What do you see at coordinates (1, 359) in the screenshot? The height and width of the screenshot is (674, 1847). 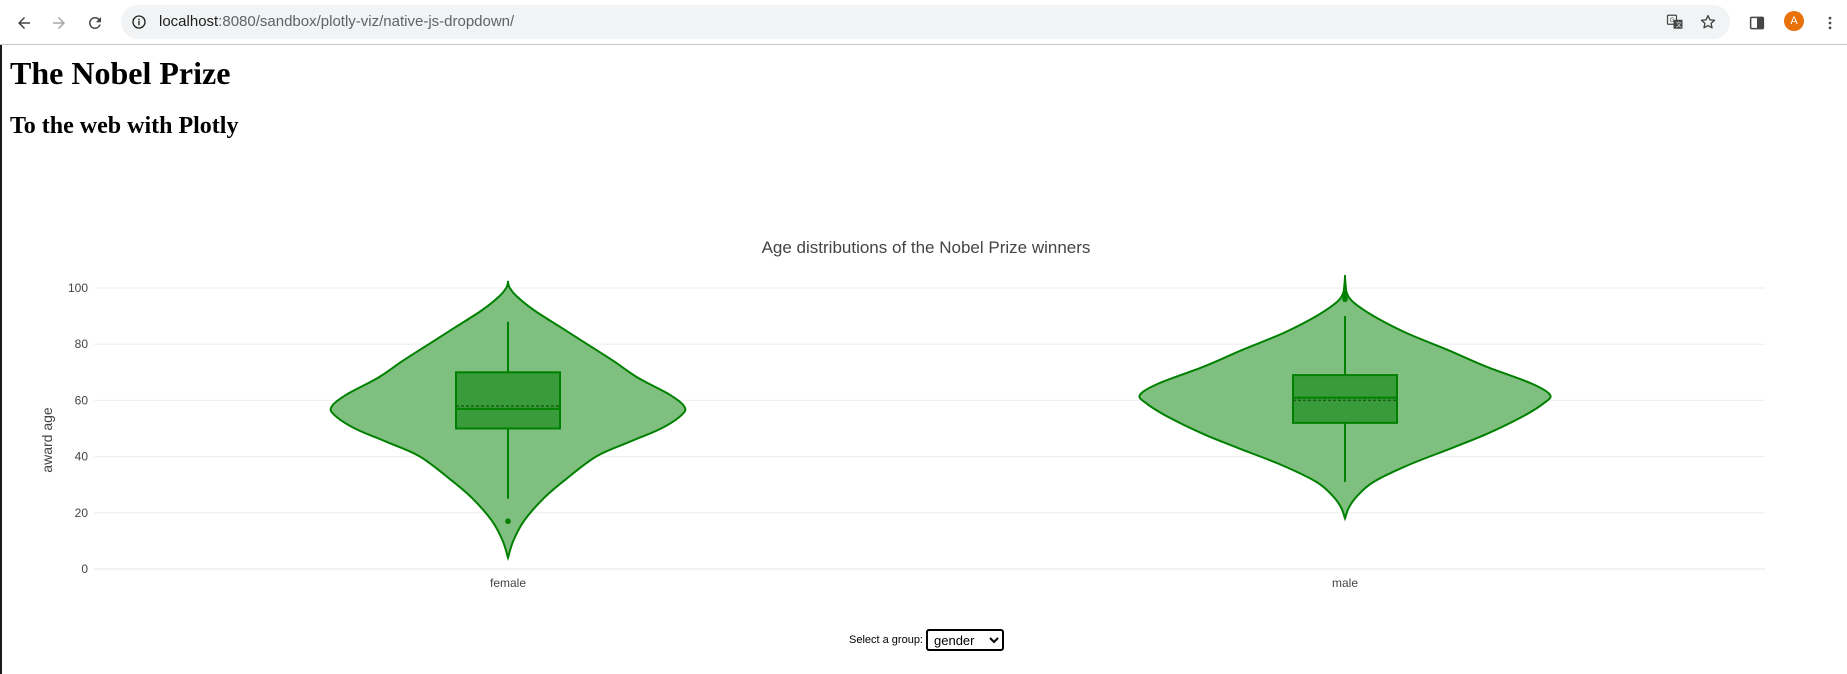 I see `page-left-border` at bounding box center [1, 359].